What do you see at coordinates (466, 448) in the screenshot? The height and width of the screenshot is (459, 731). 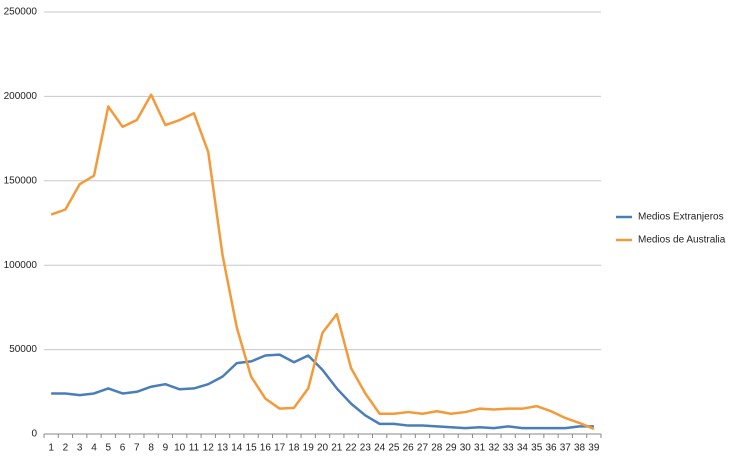 I see `x-tick-label: 30` at bounding box center [466, 448].